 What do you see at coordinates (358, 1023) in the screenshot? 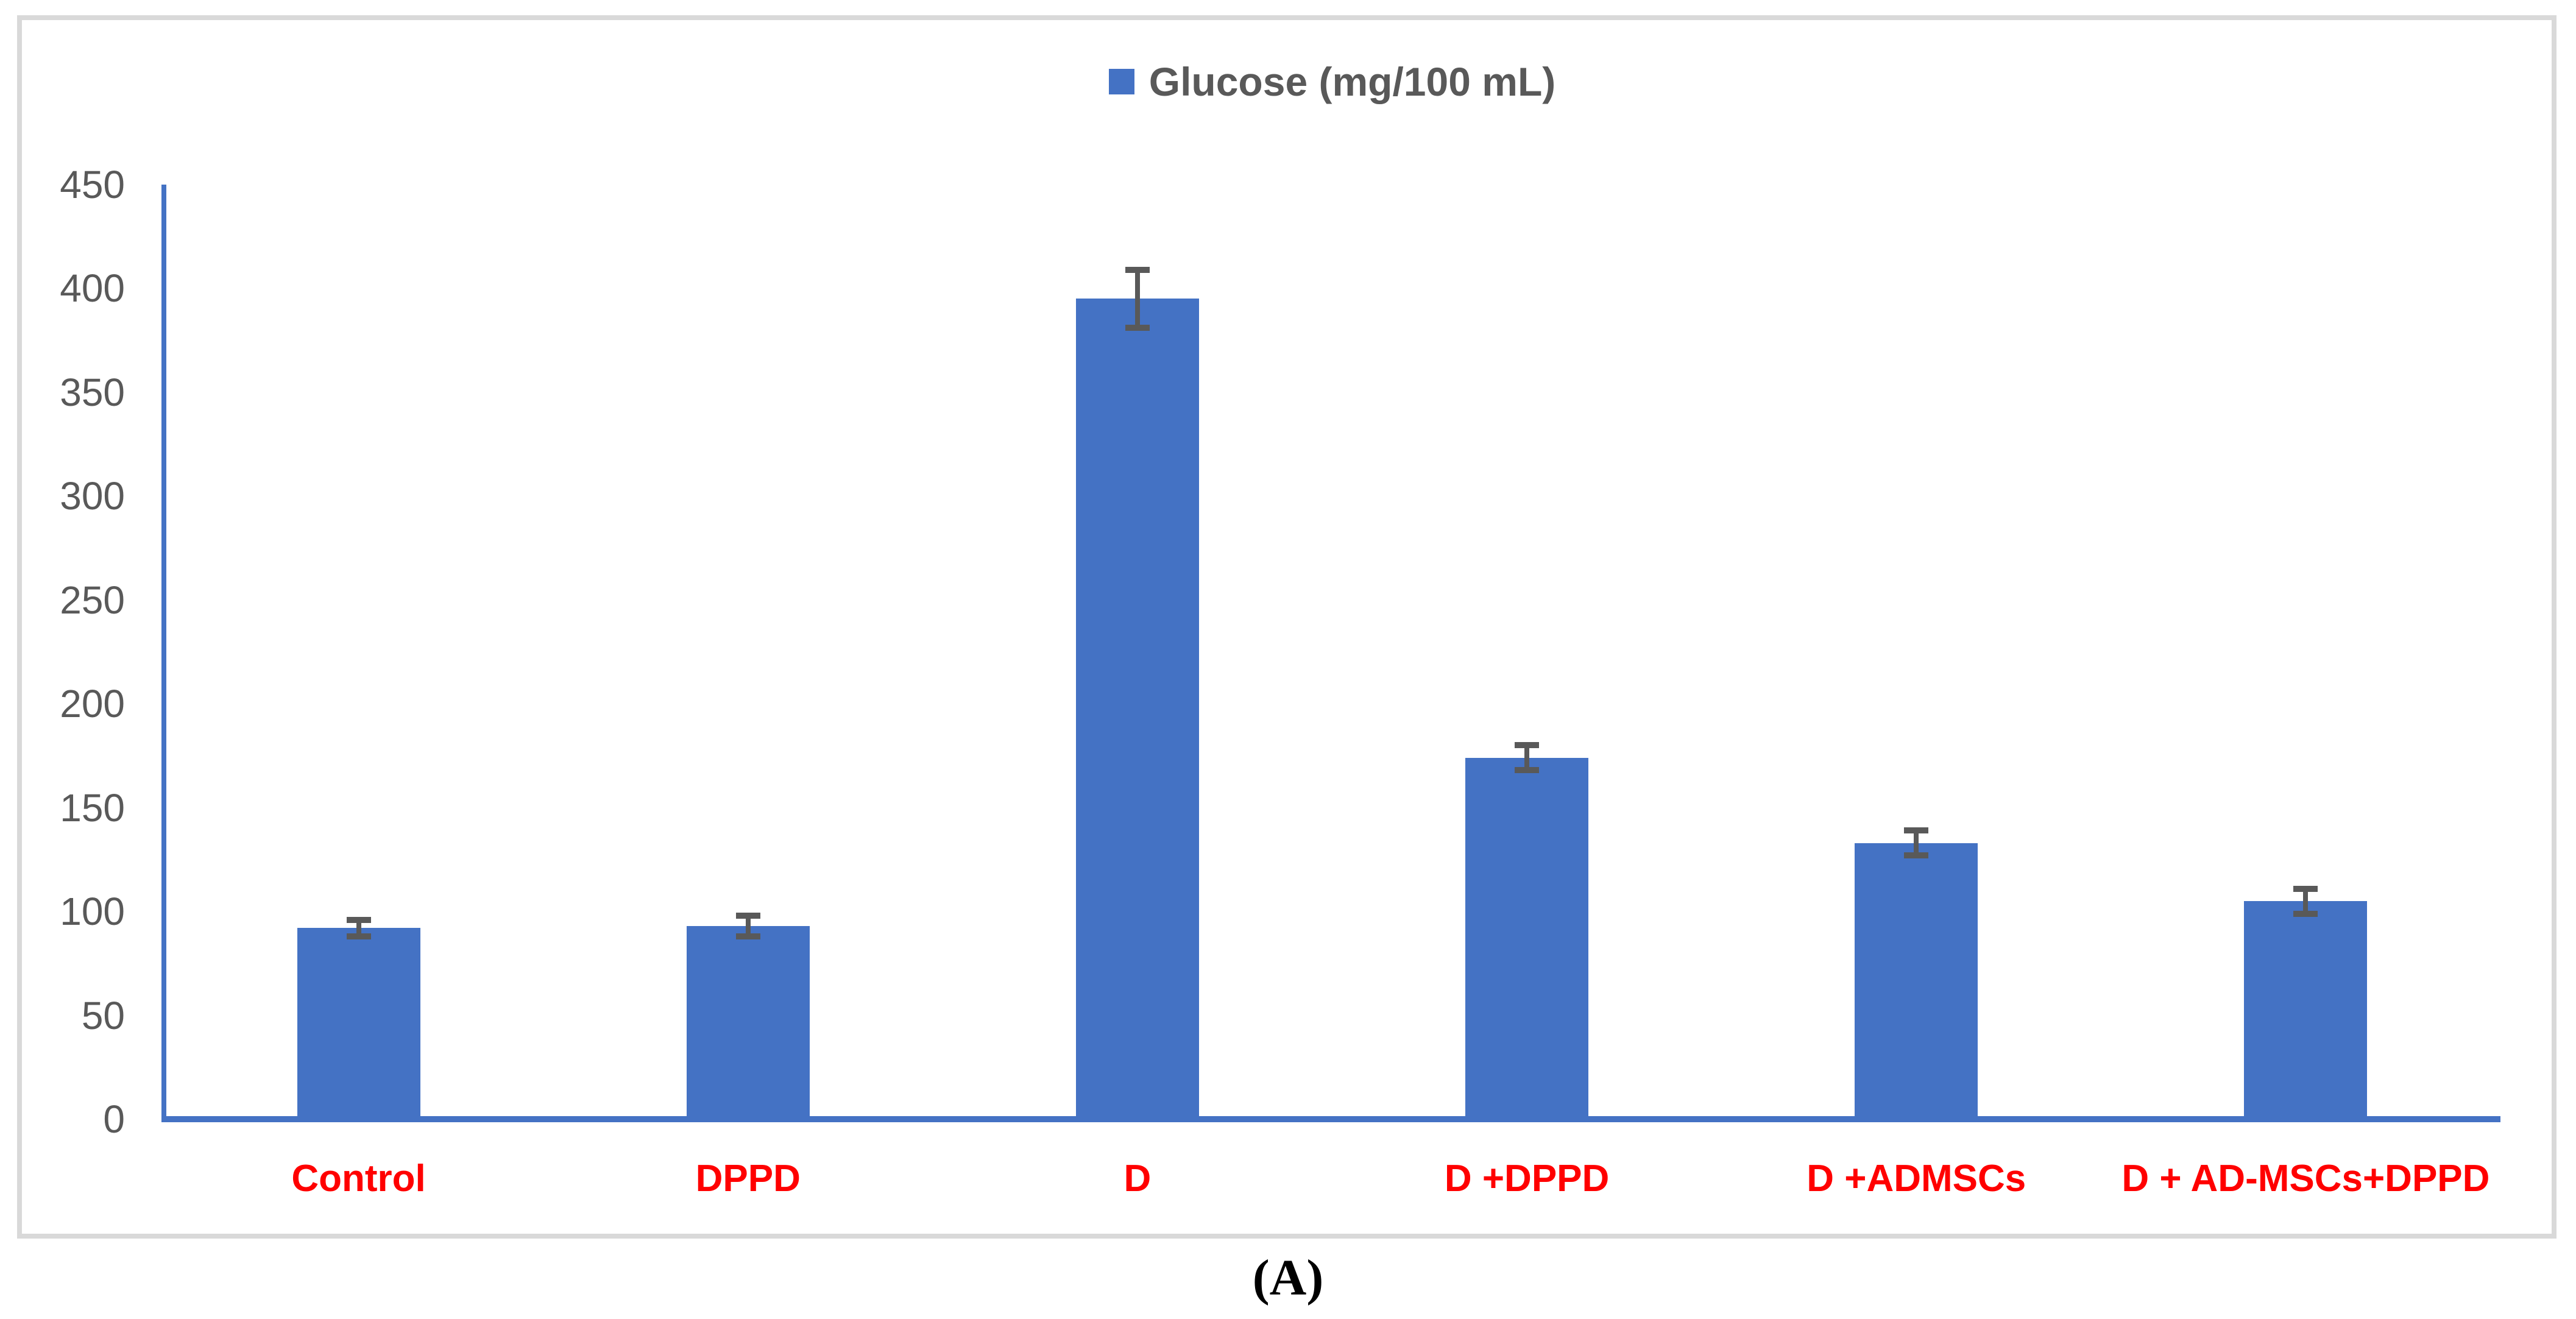
I see `bar-Control` at bounding box center [358, 1023].